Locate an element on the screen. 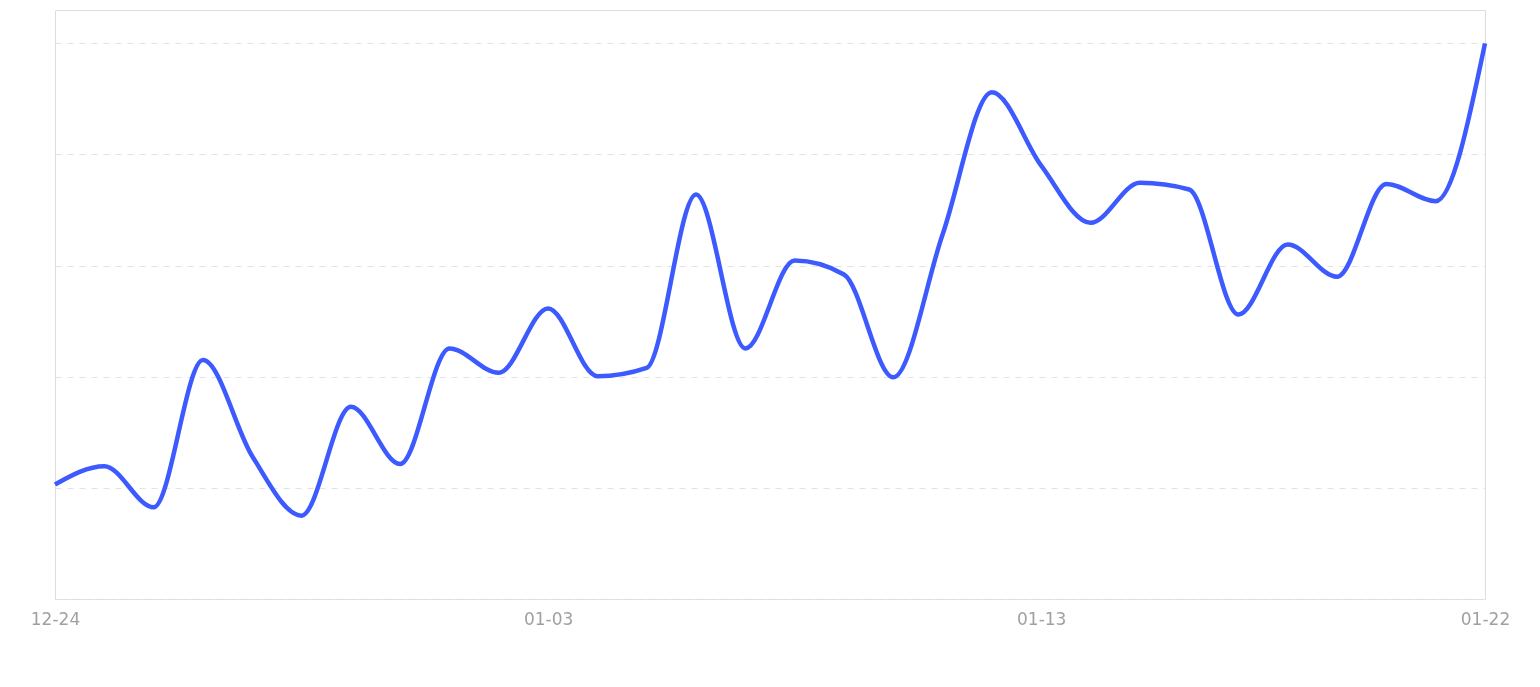 This screenshot has width=1540, height=687. x-tick-label: 12-24 is located at coordinates (55, 618).